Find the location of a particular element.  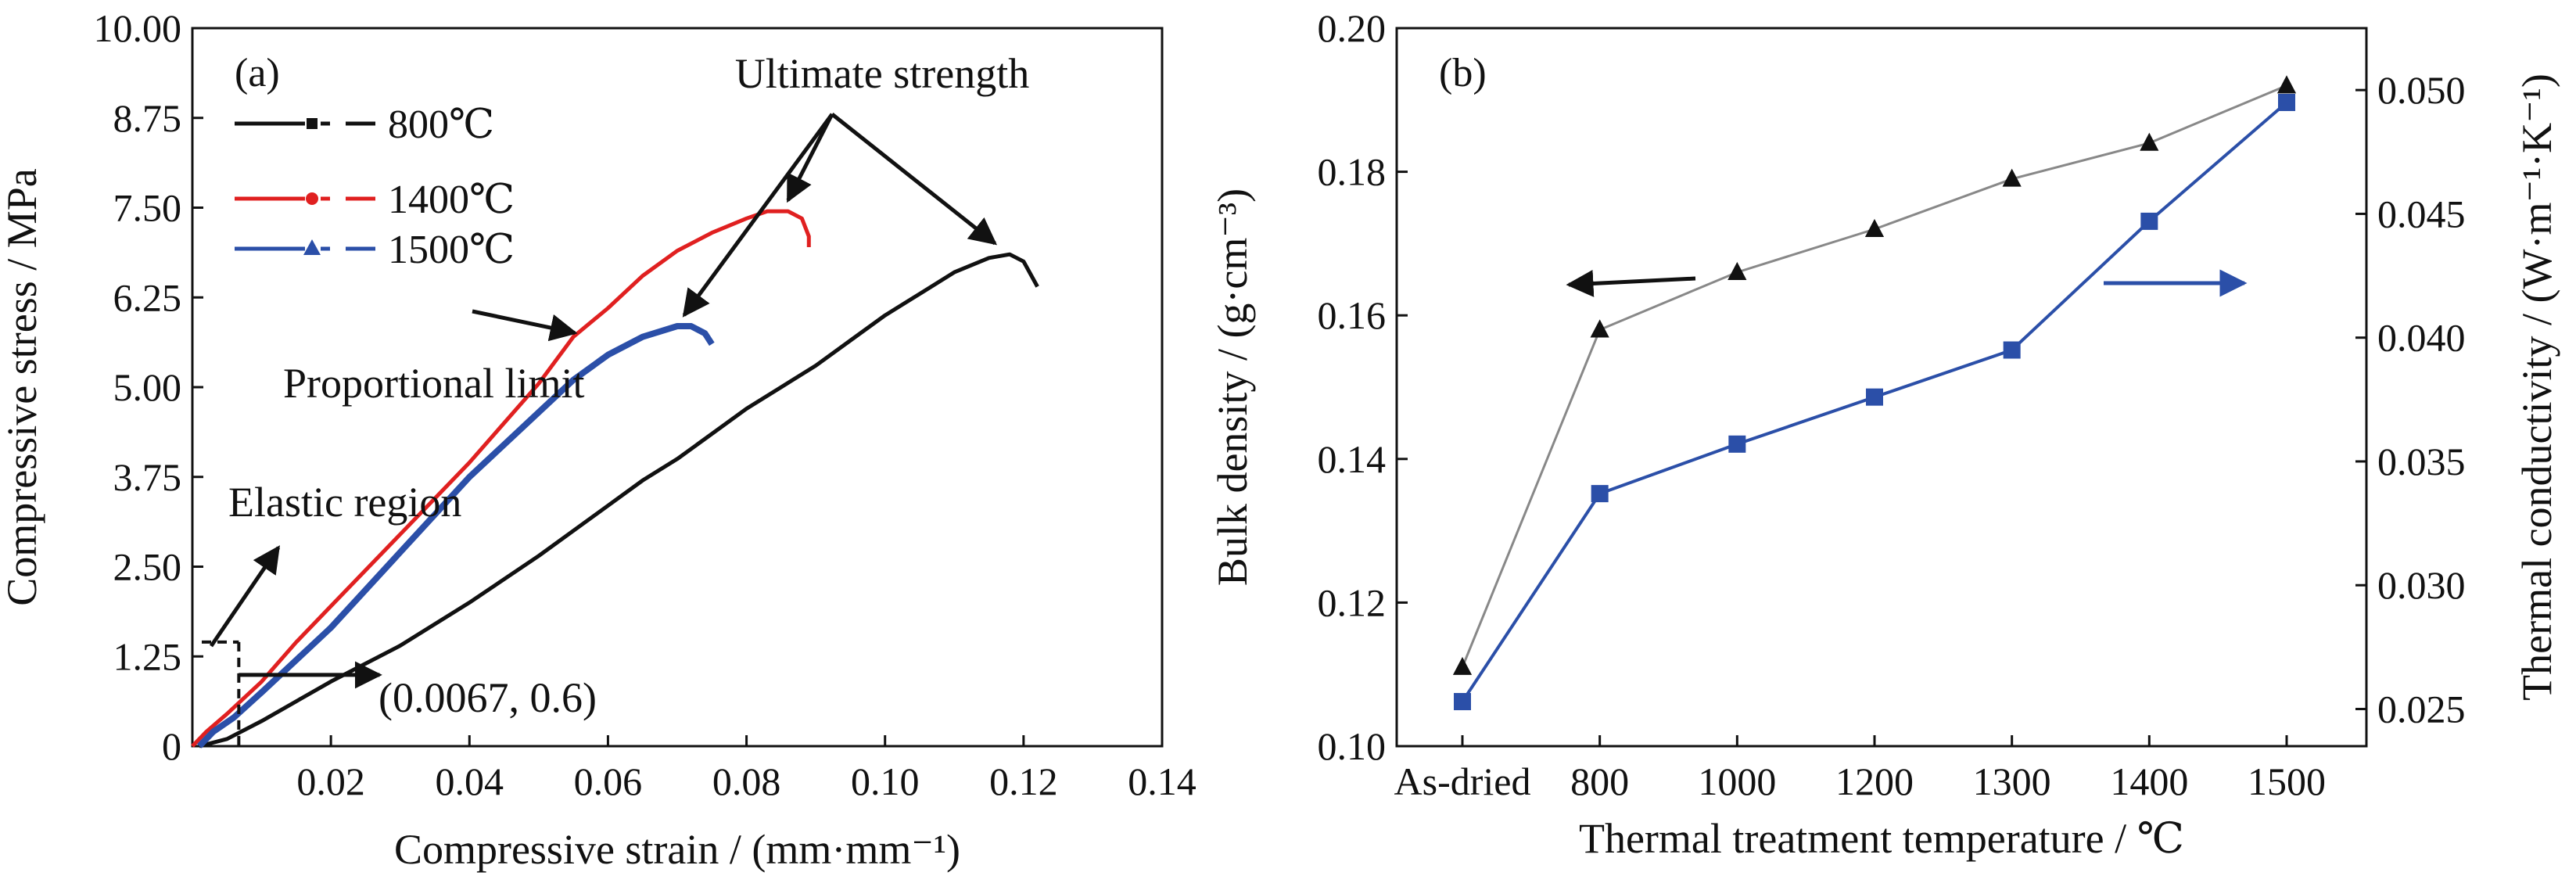

y-tick-label-a: 2.50 is located at coordinates (147, 567).